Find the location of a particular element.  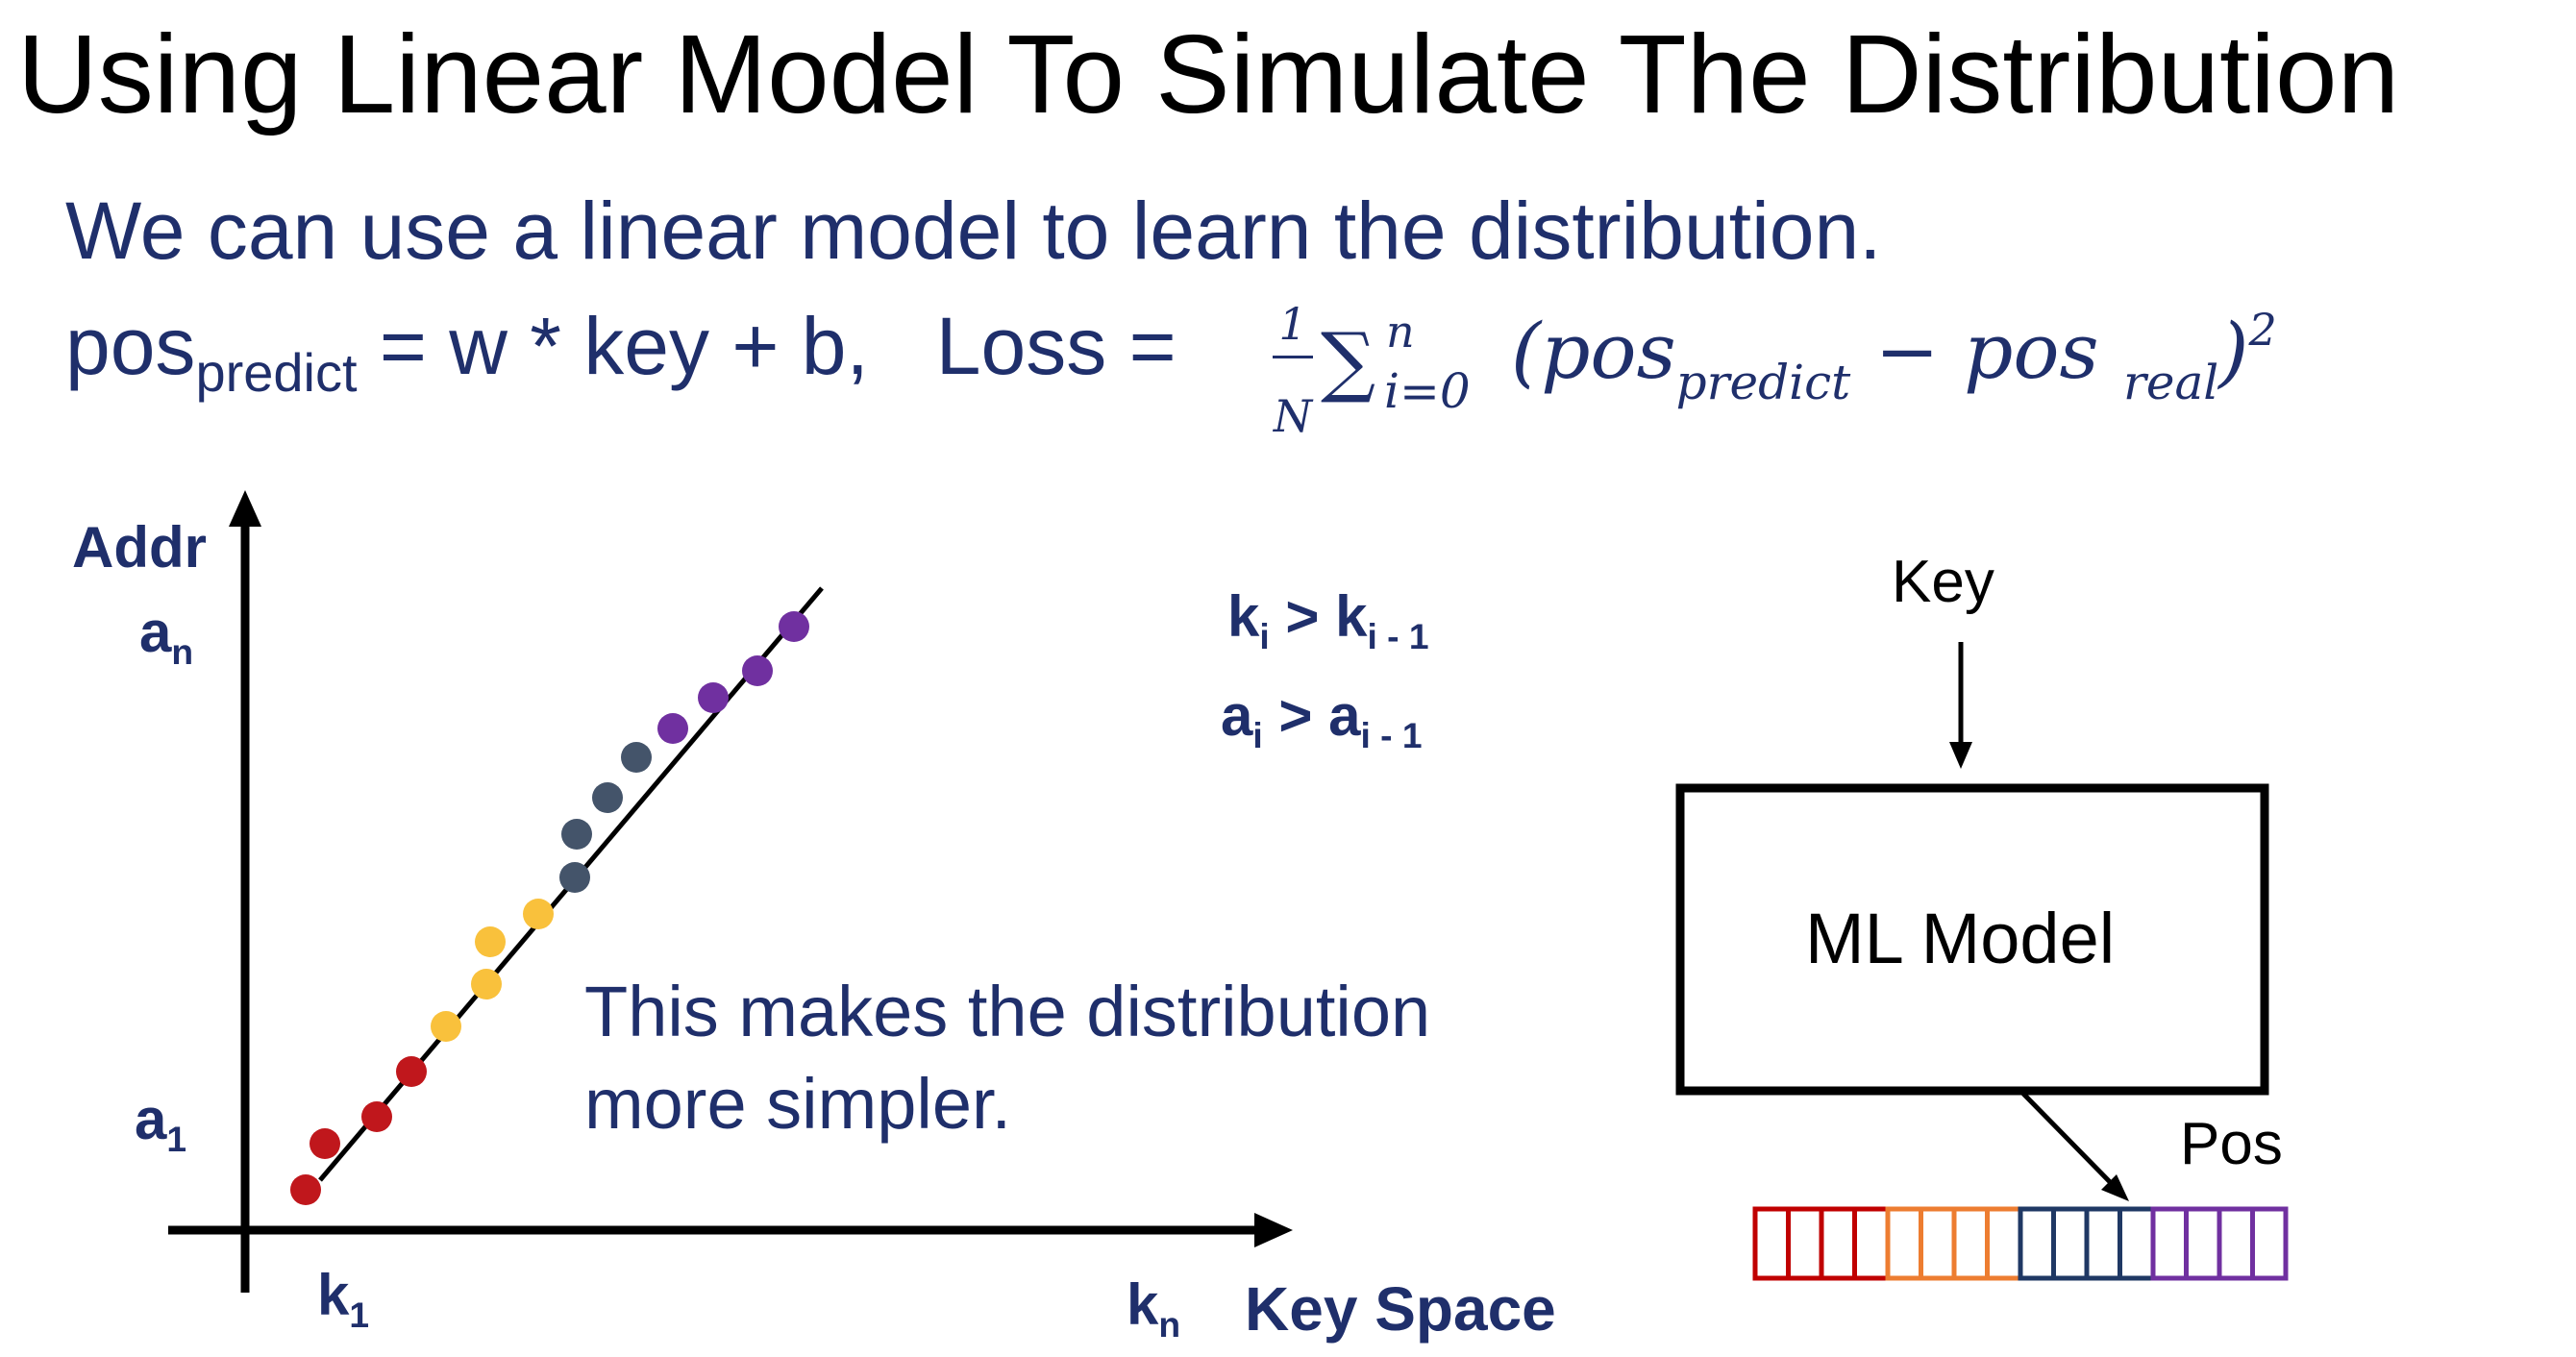

cond1-b-sub: i - 1 is located at coordinates (1398, 636).